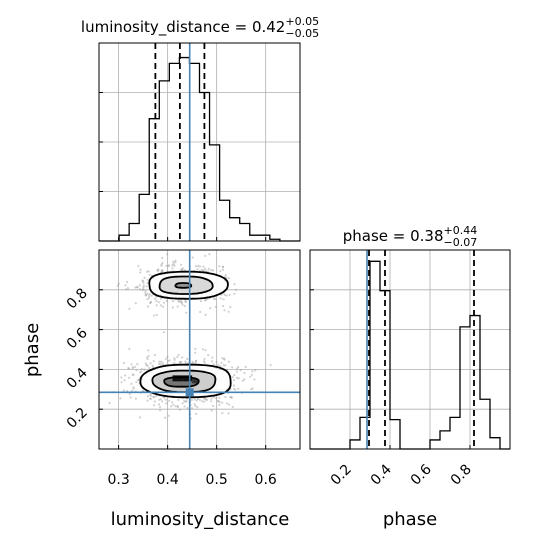 The width and height of the screenshot is (550, 550). I want to click on joint-ytick-label-1: 0.4, so click(77, 378).